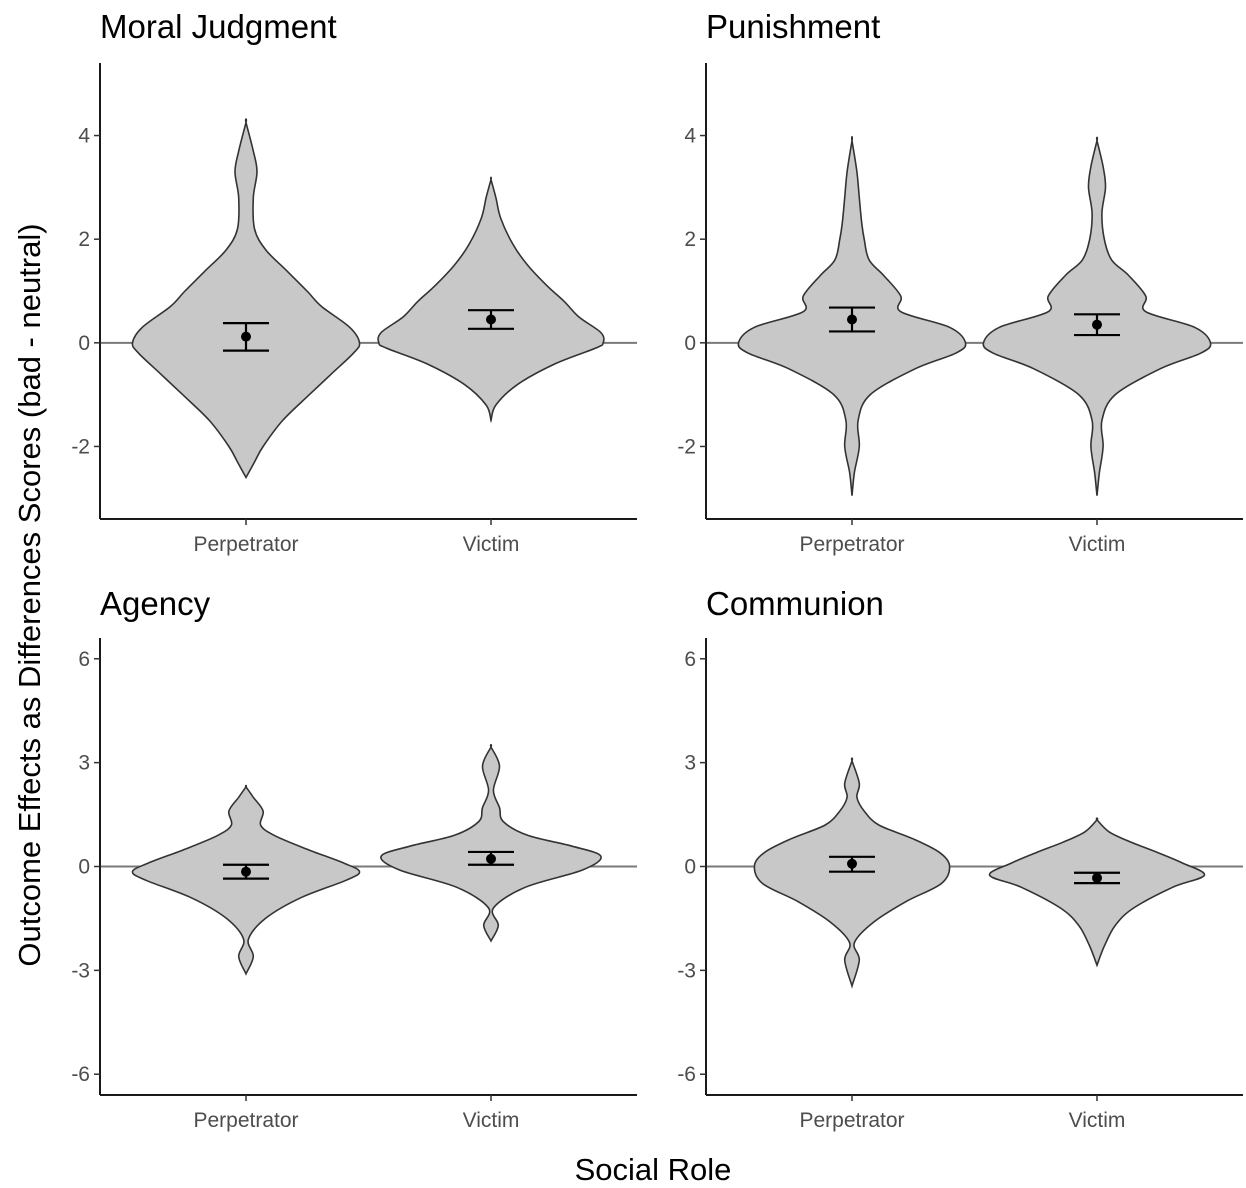 The width and height of the screenshot is (1246, 1188). Describe the element at coordinates (218, 26) in the screenshot. I see `panel-title: Moral Judgment` at that location.